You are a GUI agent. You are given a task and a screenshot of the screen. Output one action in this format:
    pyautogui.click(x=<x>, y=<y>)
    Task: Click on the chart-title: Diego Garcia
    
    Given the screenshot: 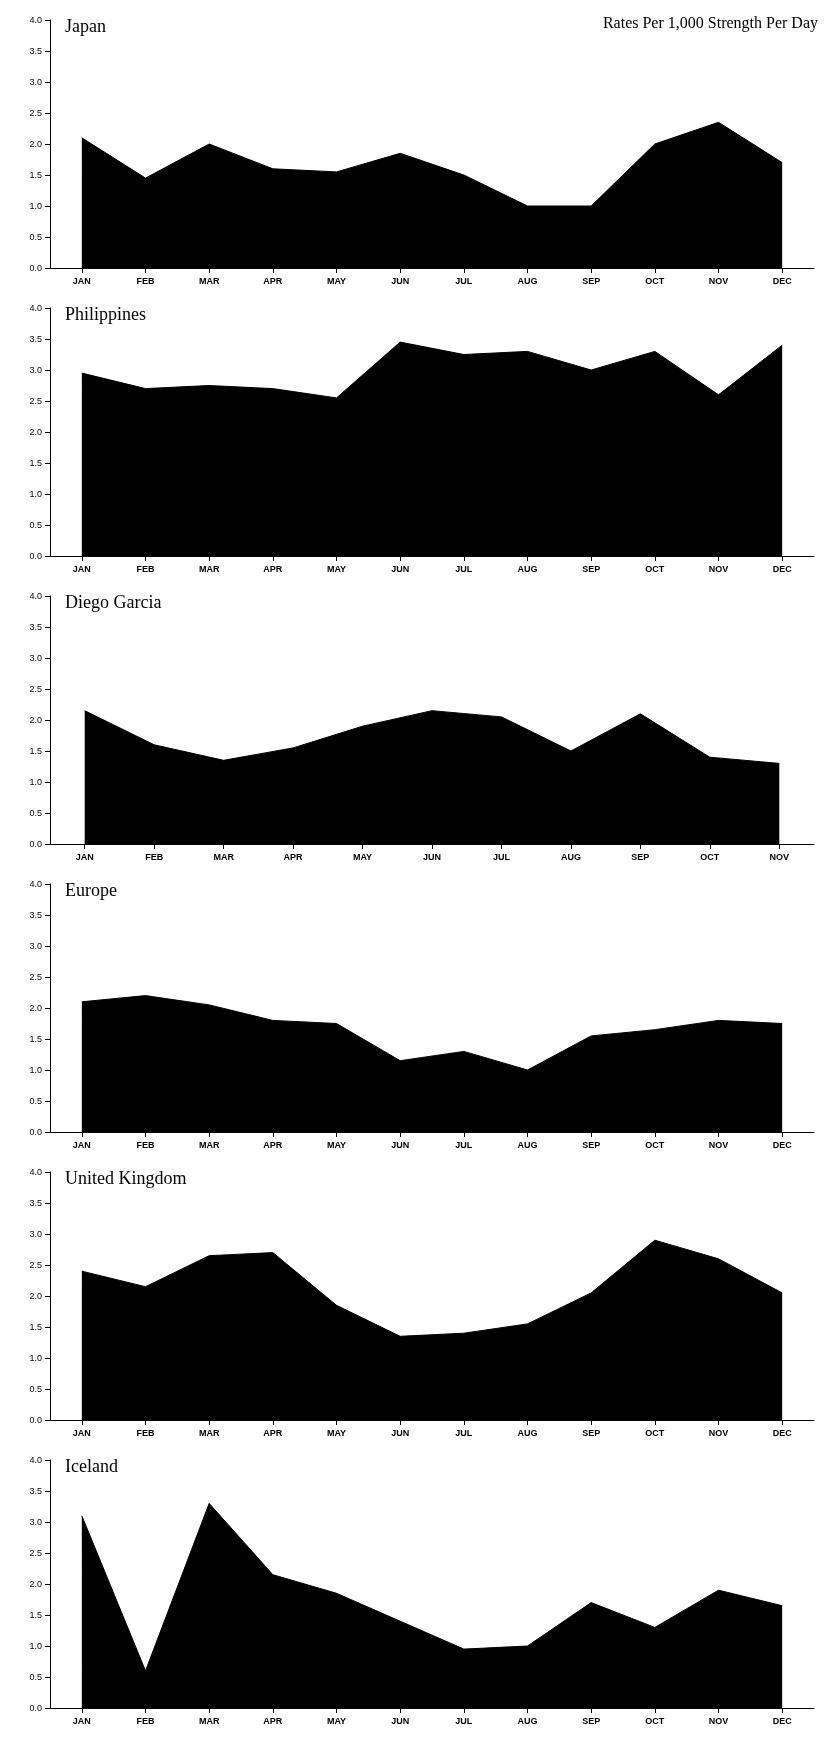 What is the action you would take?
    pyautogui.click(x=113, y=602)
    